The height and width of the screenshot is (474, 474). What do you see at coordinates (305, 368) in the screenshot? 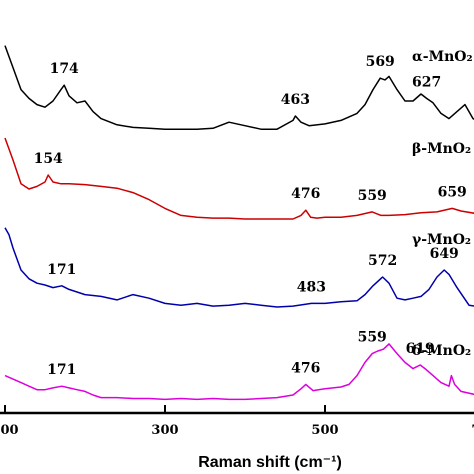
I see `peak-label-13: 476` at bounding box center [305, 368].